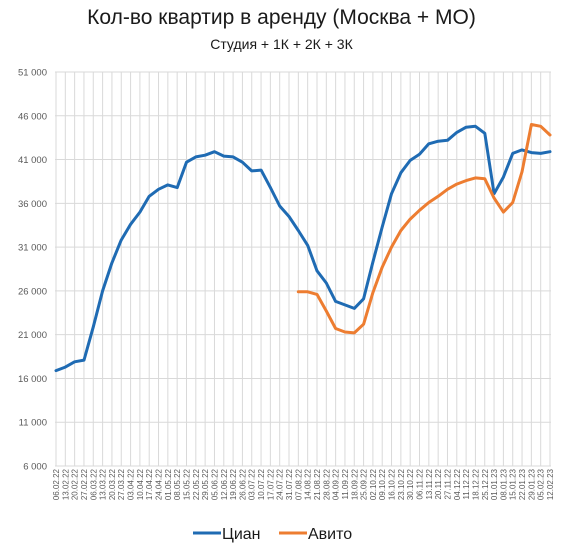 Image resolution: width=563 pixels, height=554 pixels. I want to click on y-tick-label: 21 000, so click(32, 335).